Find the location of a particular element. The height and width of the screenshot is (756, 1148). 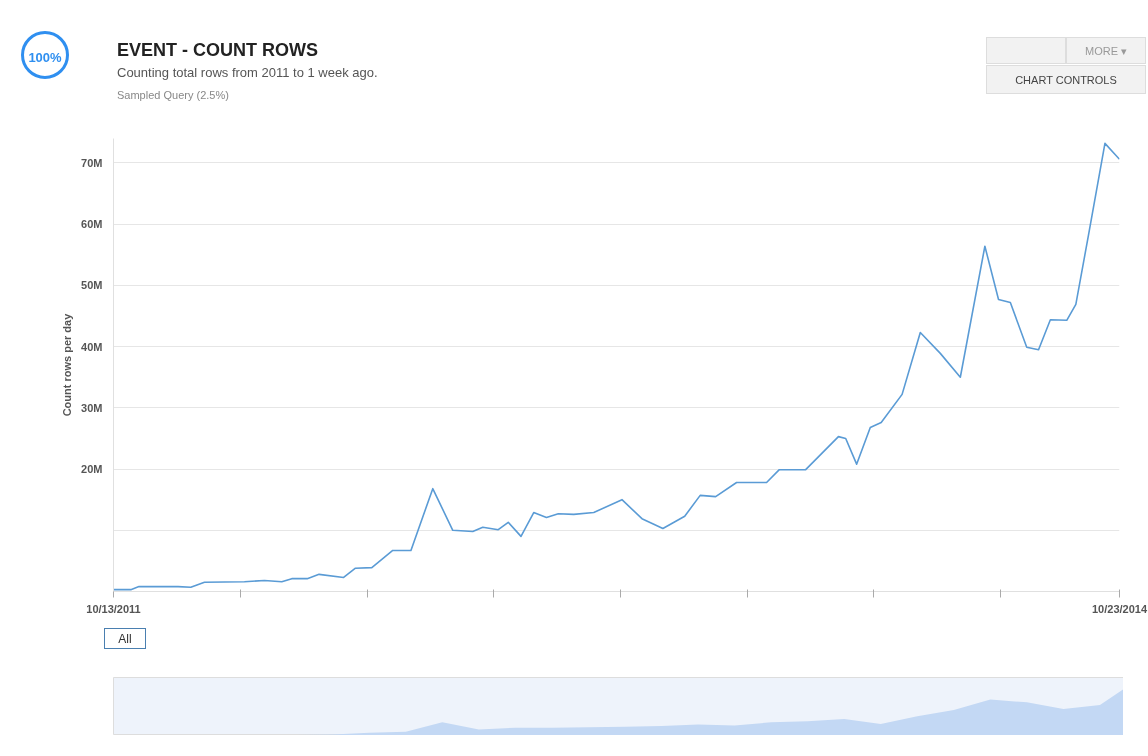

y-tick-label: 50M is located at coordinates (92, 285).